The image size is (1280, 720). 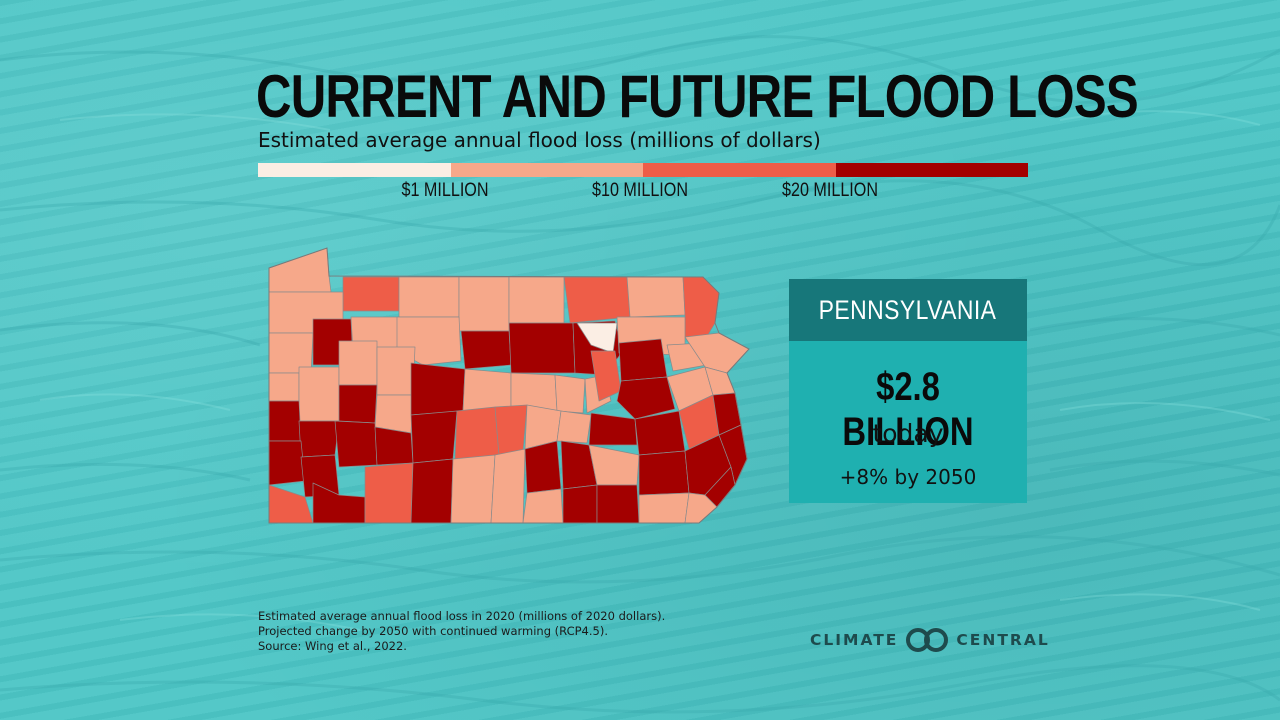 I want to click on chart-title: CURRENT AND FUTURE FLOOD LOSS, so click(x=697, y=96).